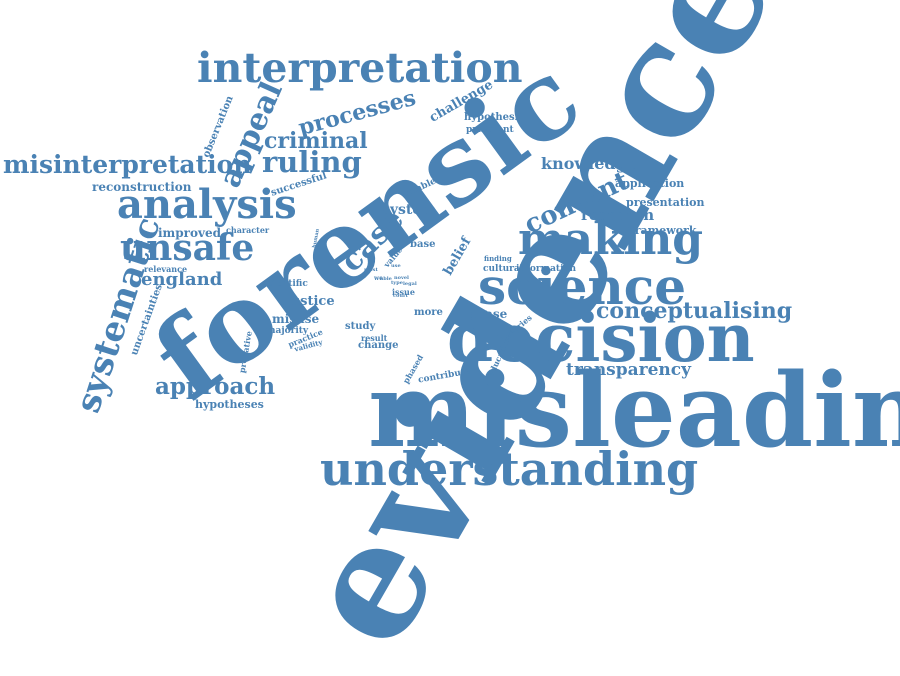 The height and width of the screenshot is (676, 900). What do you see at coordinates (127, 164) in the screenshot?
I see `word-misinterpretation: misinterpretation` at bounding box center [127, 164].